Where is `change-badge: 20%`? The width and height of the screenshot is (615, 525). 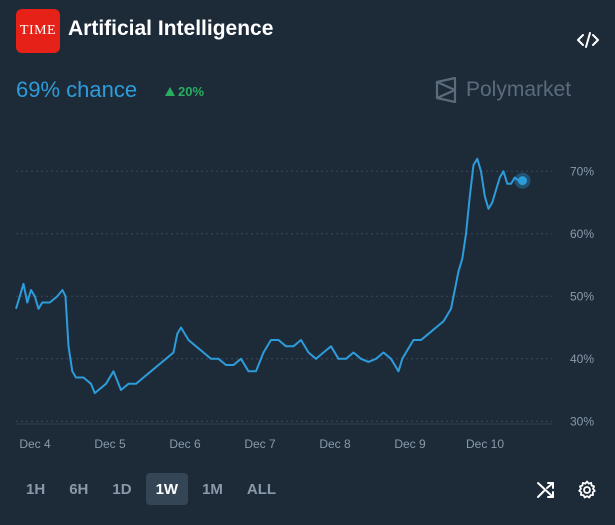 change-badge: 20% is located at coordinates (184, 91).